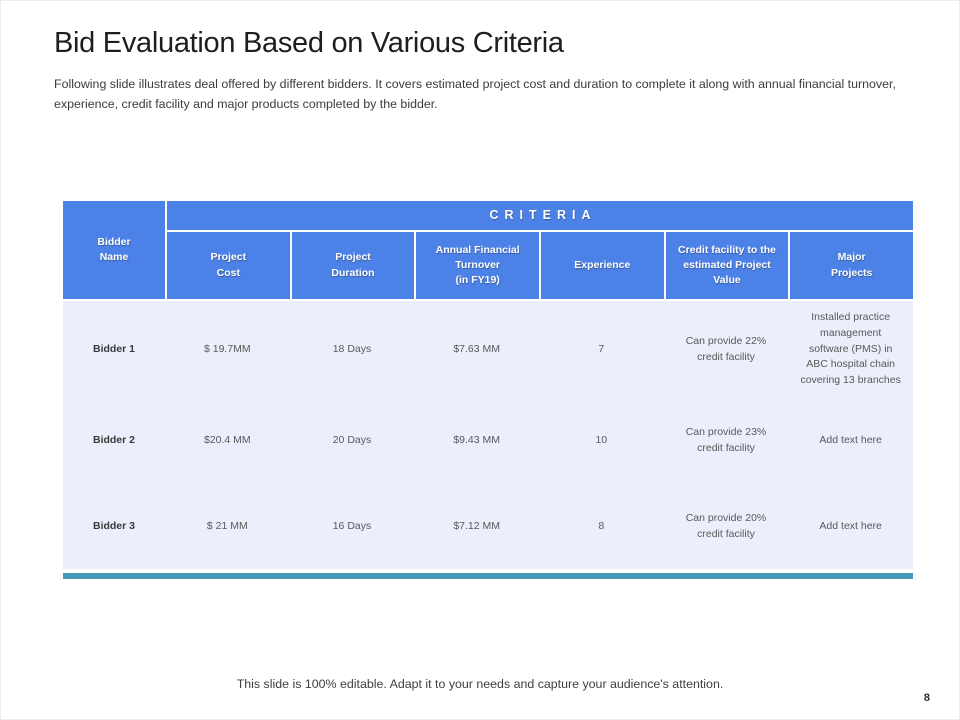 This screenshot has width=960, height=720. Describe the element at coordinates (926, 698) in the screenshot. I see `page-number: 8` at that location.